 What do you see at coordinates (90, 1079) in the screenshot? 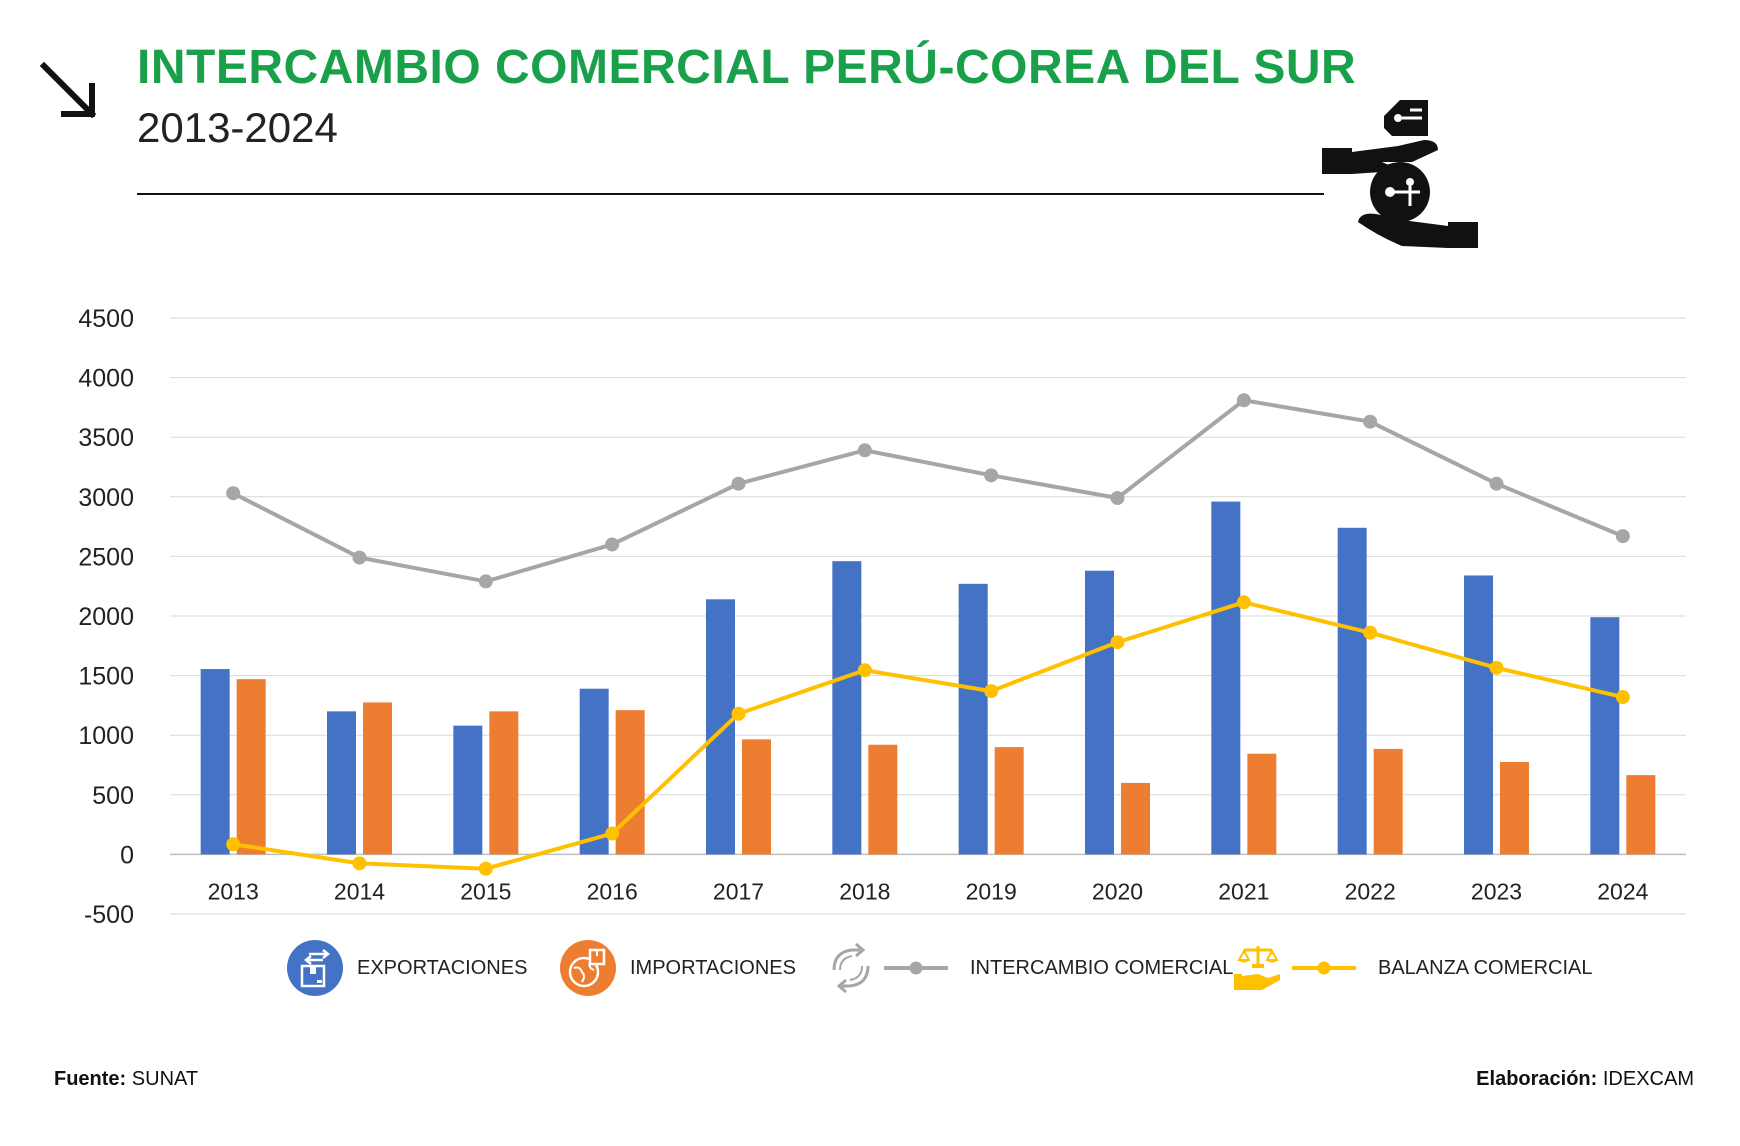
I see `source-label: Fuente:` at bounding box center [90, 1079].